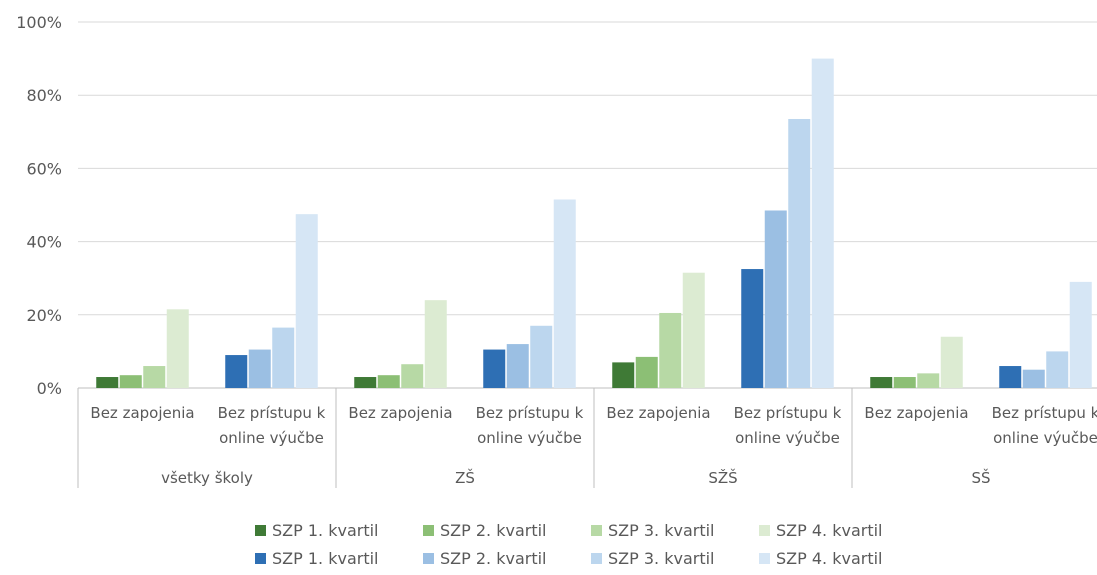 This screenshot has height=575, width=1097. What do you see at coordinates (49, 388) in the screenshot?
I see `y-tick-label: 0%` at bounding box center [49, 388].